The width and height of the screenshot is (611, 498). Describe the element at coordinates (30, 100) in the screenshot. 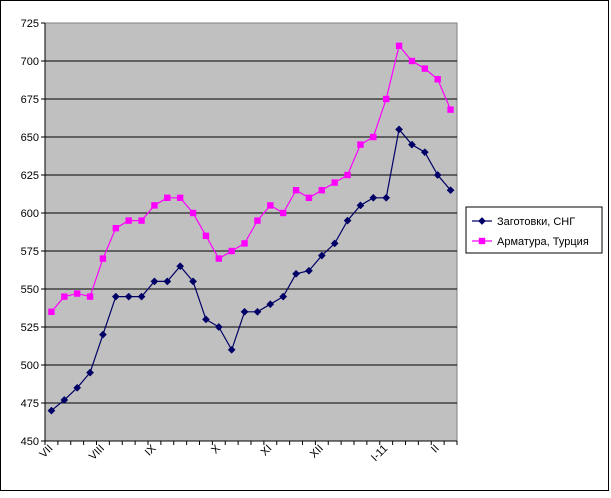

I see `y-tick-label: 675` at that location.